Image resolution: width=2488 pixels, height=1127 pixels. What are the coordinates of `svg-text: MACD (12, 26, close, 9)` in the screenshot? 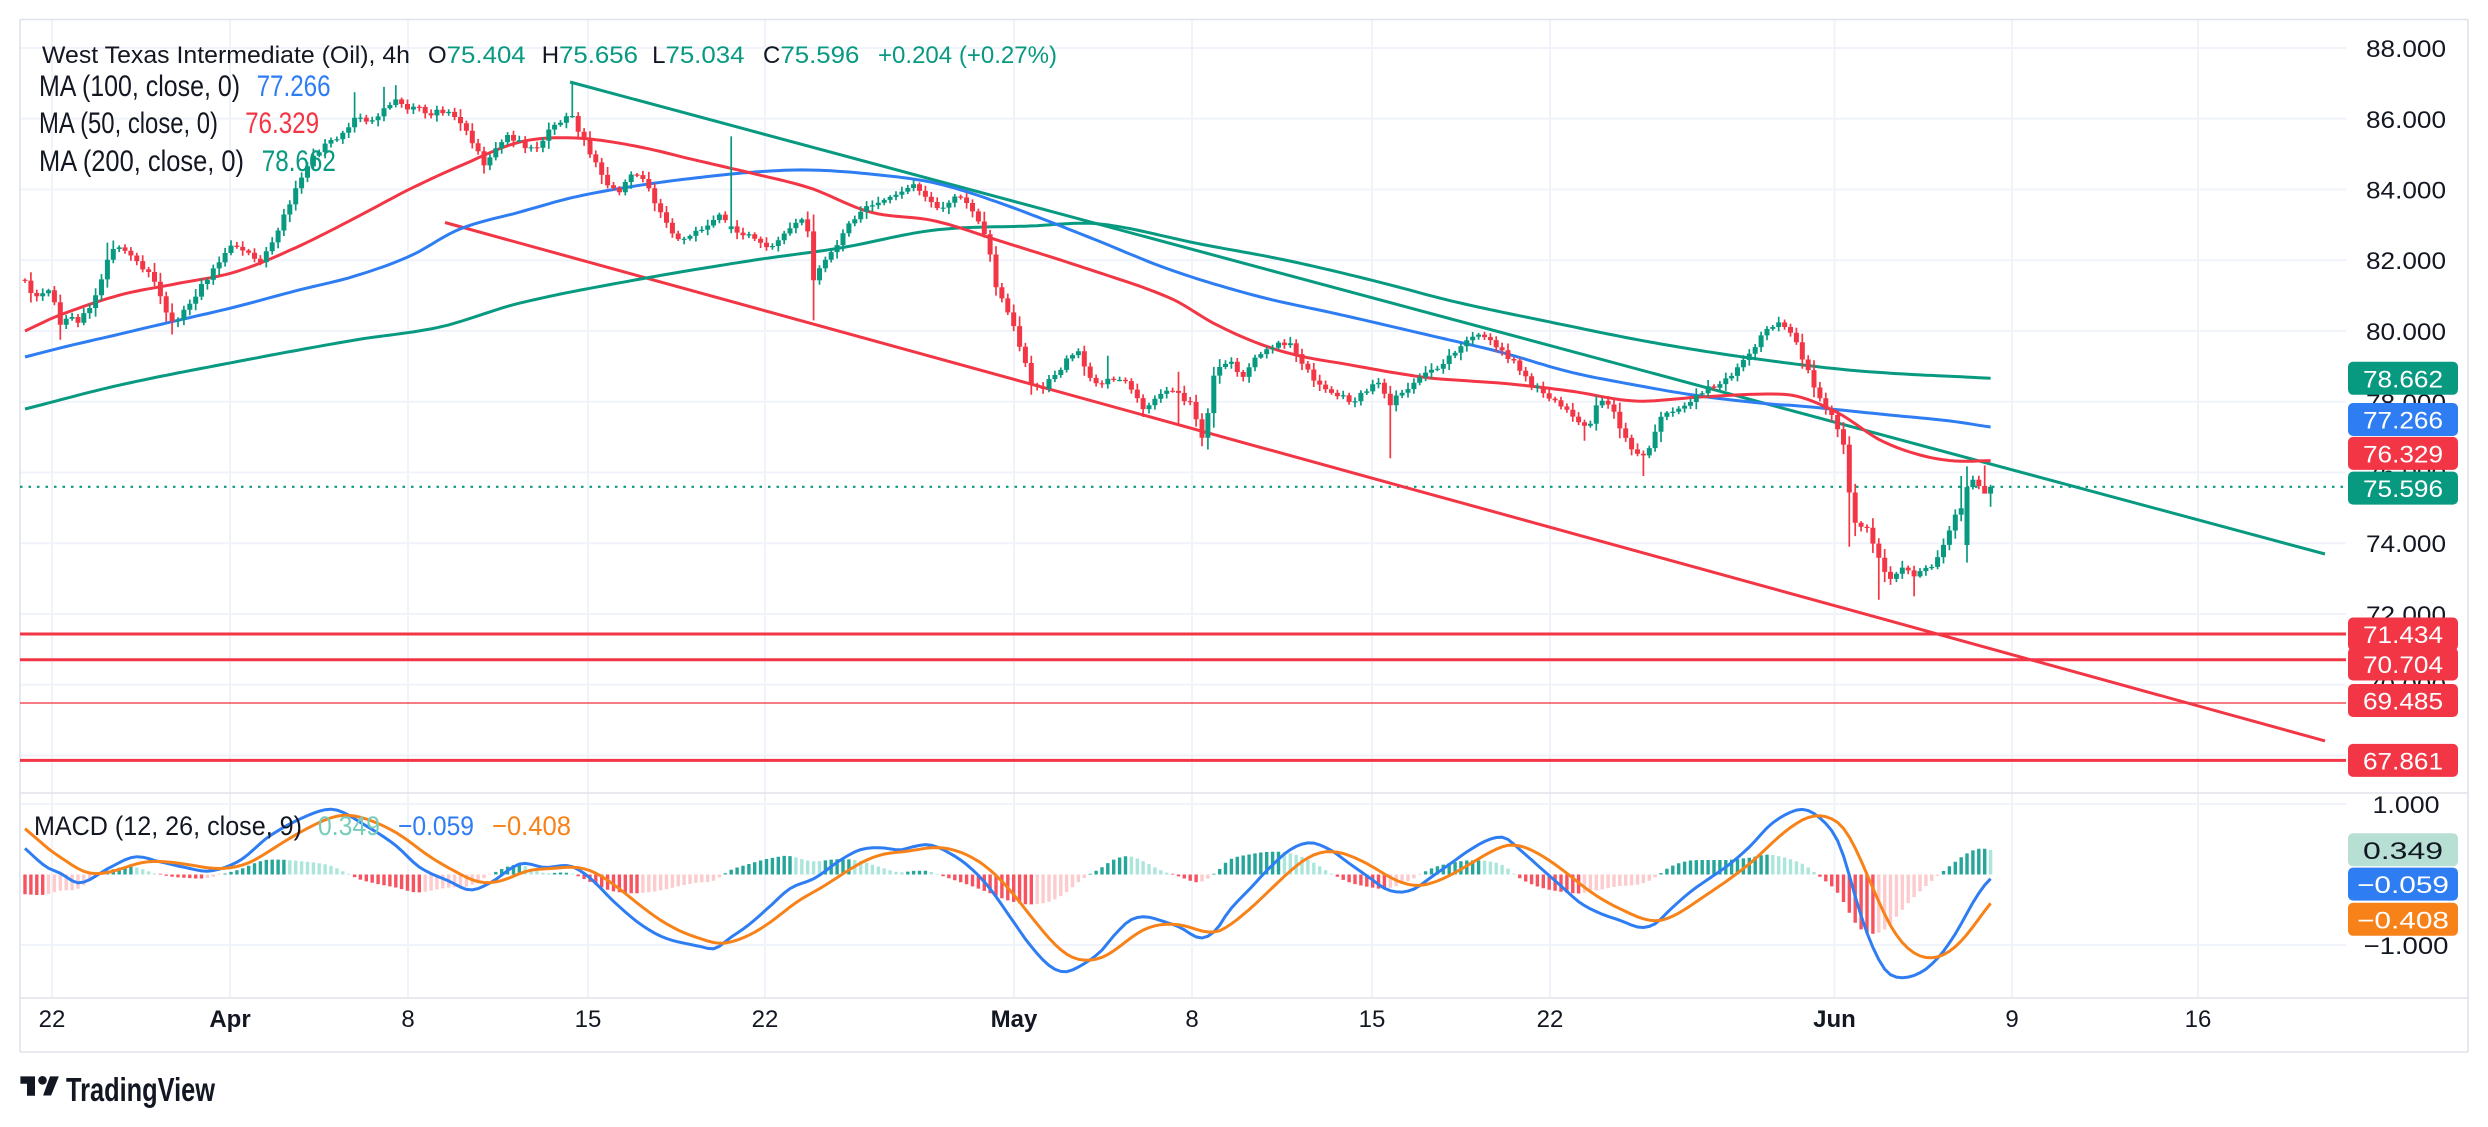 It's located at (168, 826).